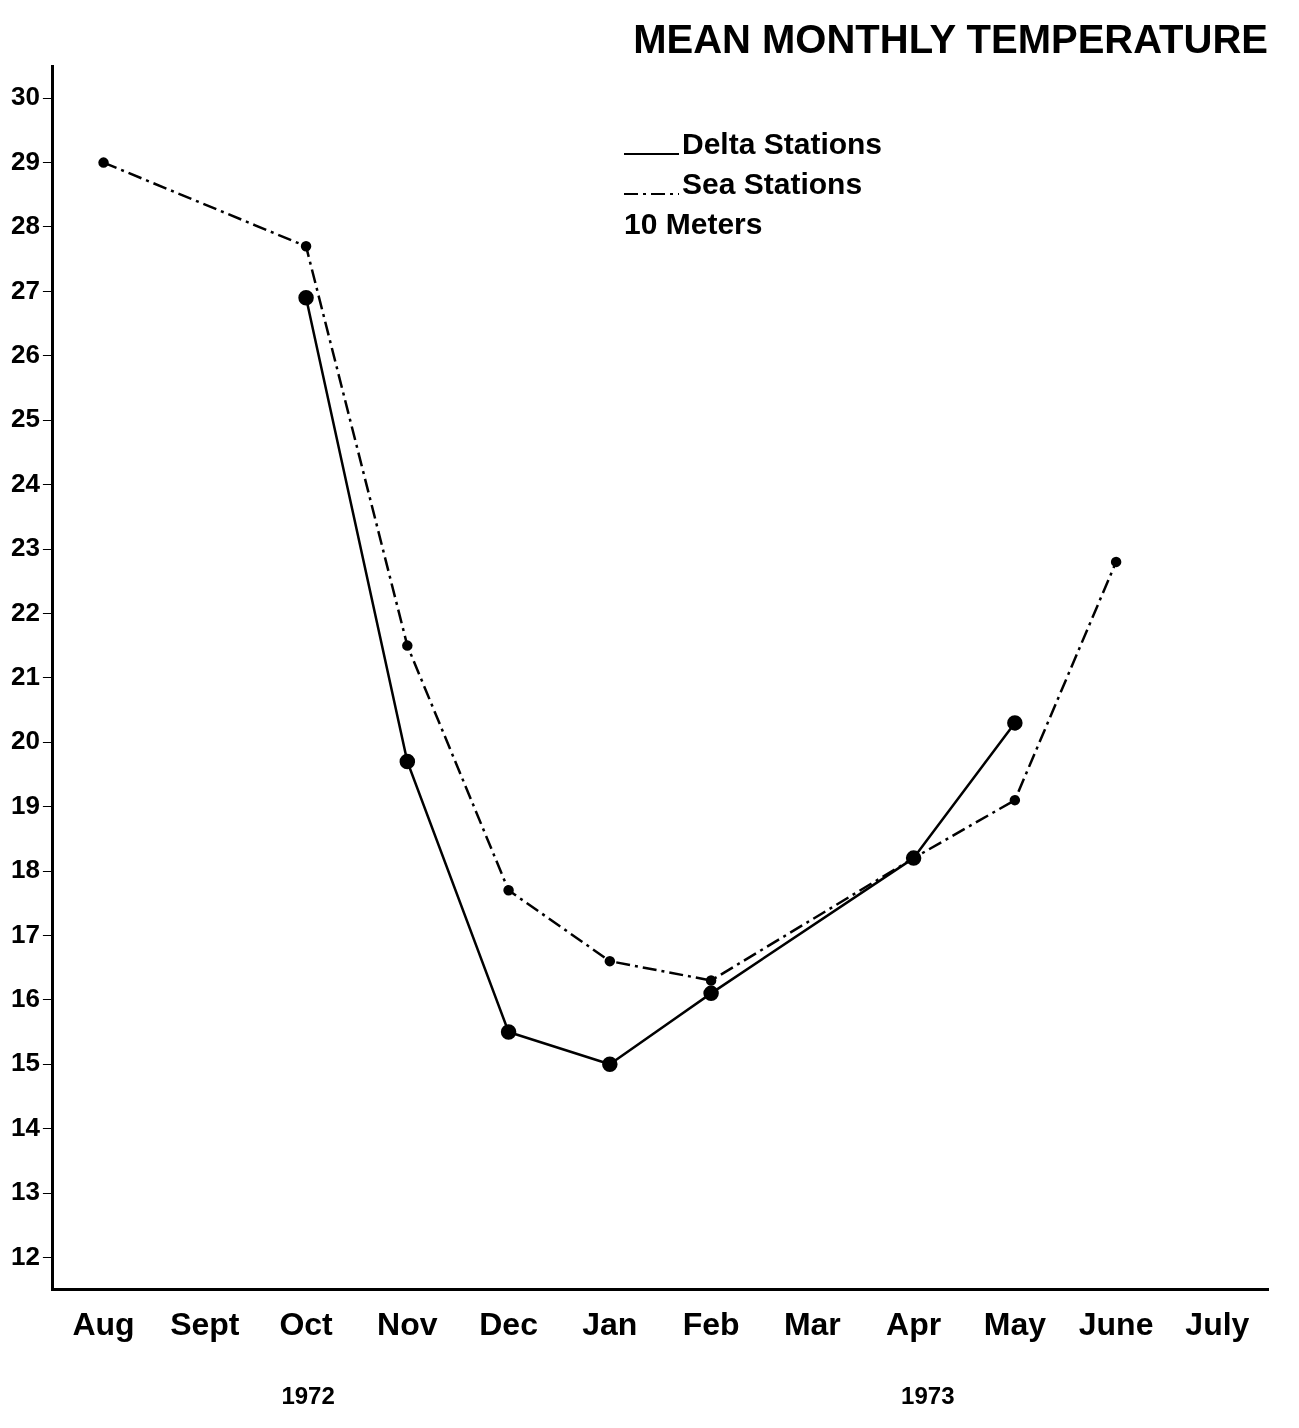  Describe the element at coordinates (25, 1191) in the screenshot. I see `y-tick-label: 13` at that location.